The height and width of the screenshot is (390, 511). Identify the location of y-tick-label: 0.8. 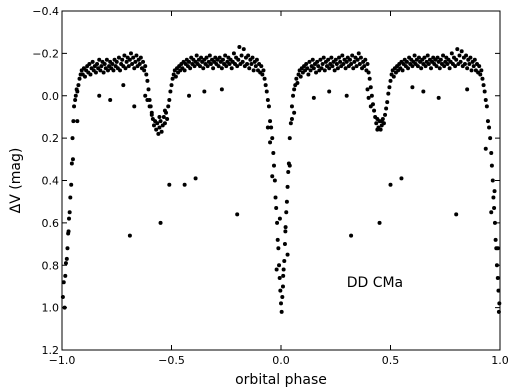
(51, 265).